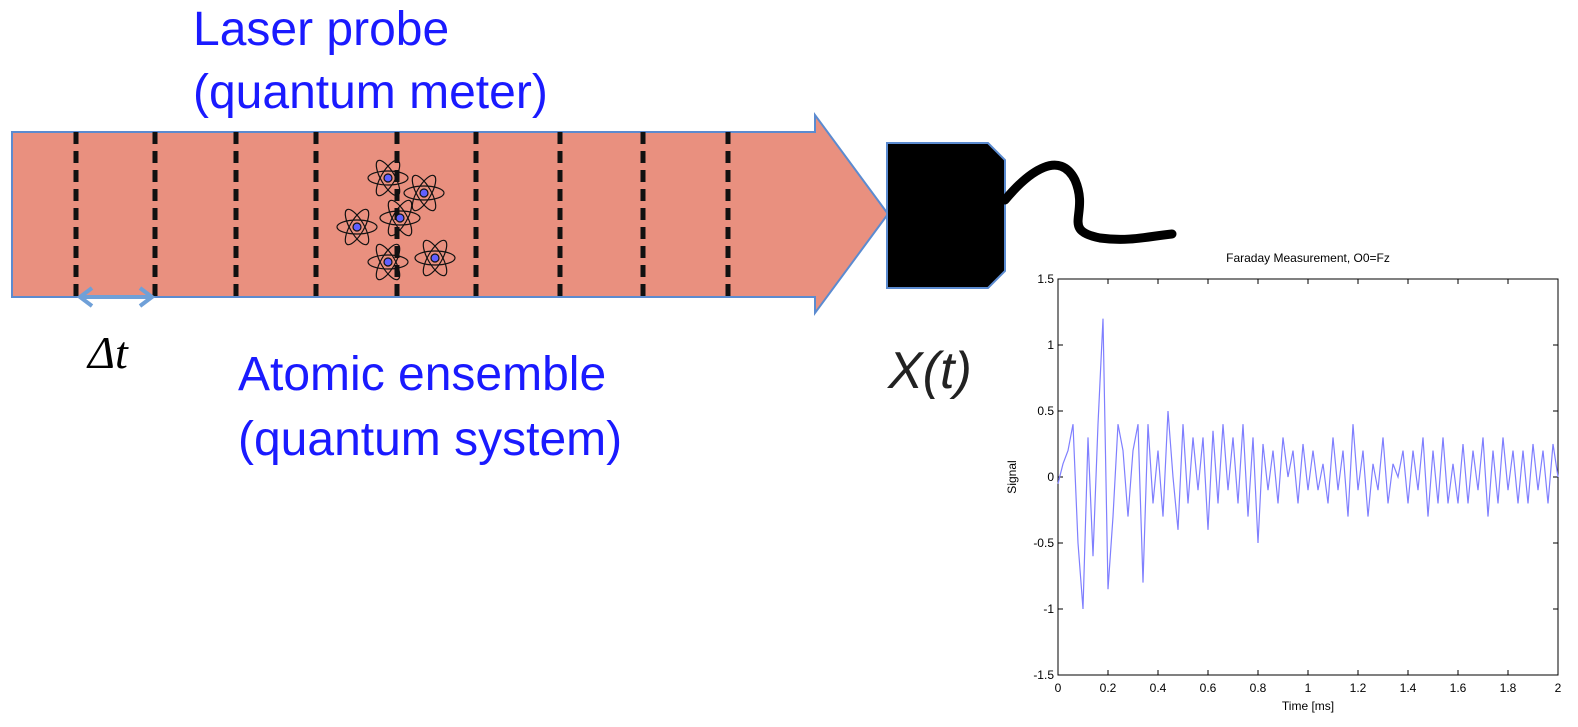  What do you see at coordinates (1045, 411) in the screenshot?
I see `y-tick-label: 0.5` at bounding box center [1045, 411].